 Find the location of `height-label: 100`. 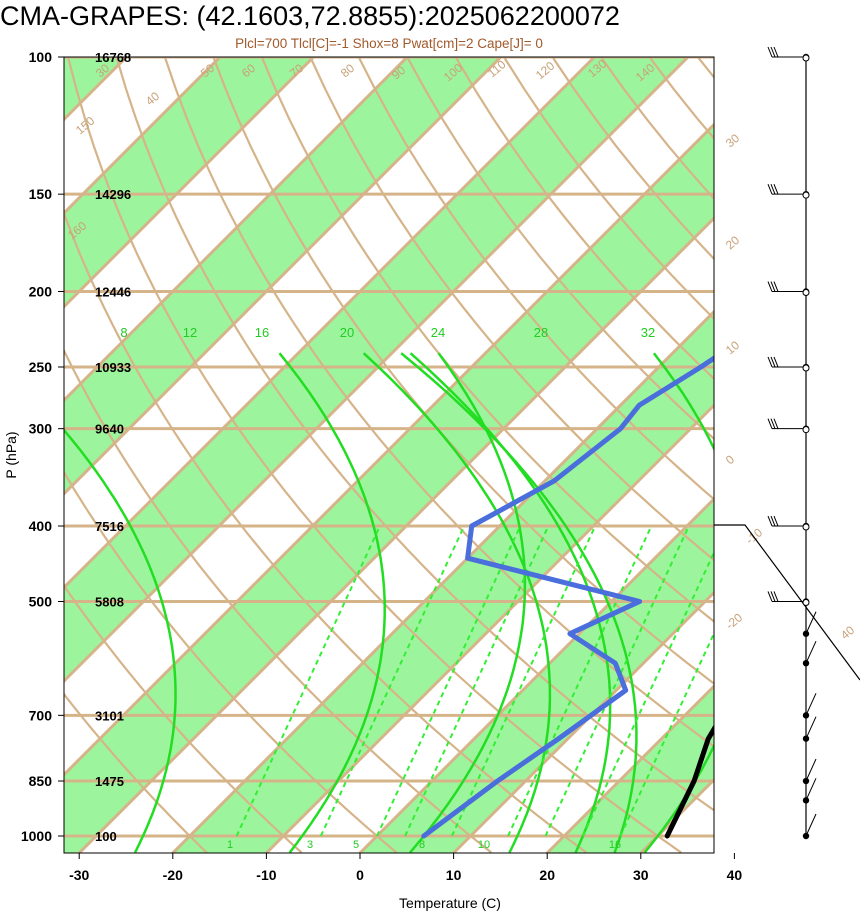

height-label: 100 is located at coordinates (106, 836).